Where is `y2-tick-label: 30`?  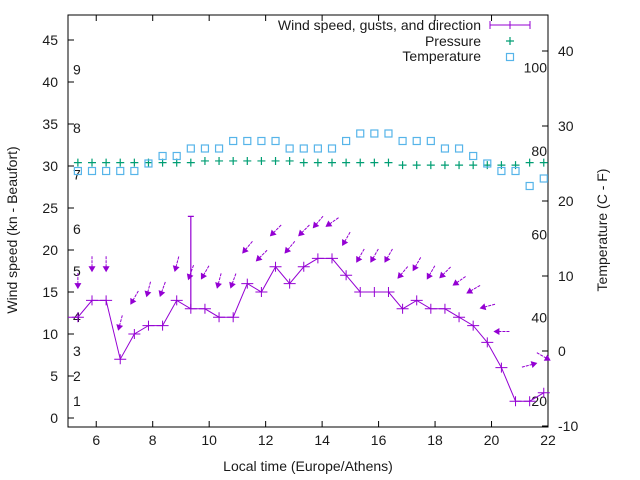 y2-tick-label: 30 is located at coordinates (566, 126).